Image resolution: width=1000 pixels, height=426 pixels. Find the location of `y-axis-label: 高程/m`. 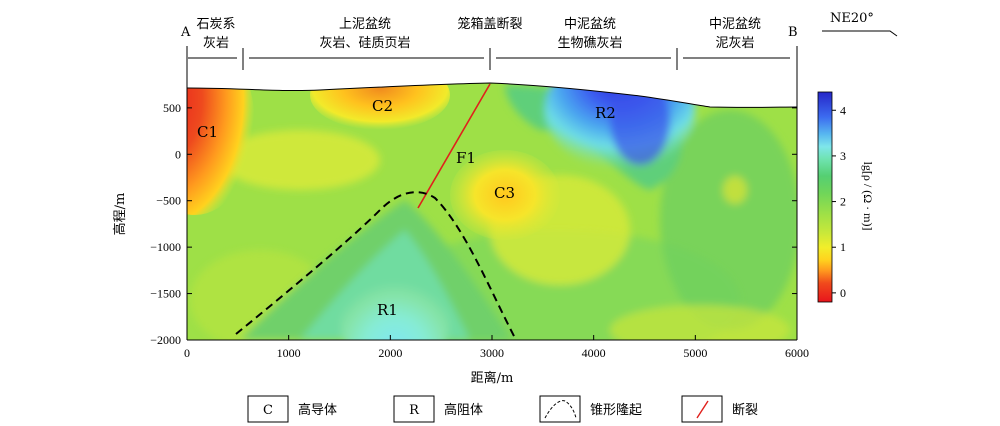

y-axis-label: 高程/m is located at coordinates (120, 214).